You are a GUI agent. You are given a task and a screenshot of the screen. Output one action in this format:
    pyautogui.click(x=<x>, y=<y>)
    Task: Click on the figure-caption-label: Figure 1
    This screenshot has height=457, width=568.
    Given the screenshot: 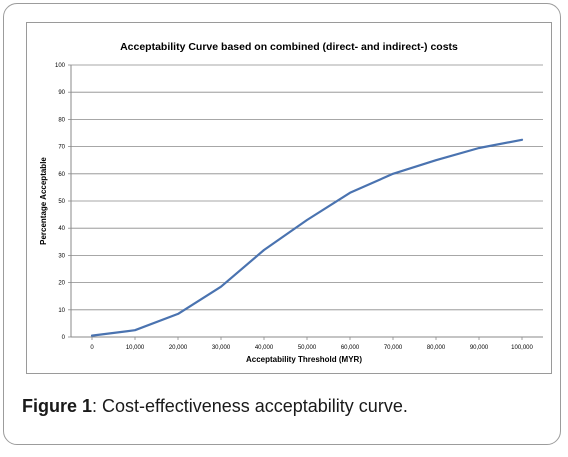 What is the action you would take?
    pyautogui.click(x=57, y=406)
    